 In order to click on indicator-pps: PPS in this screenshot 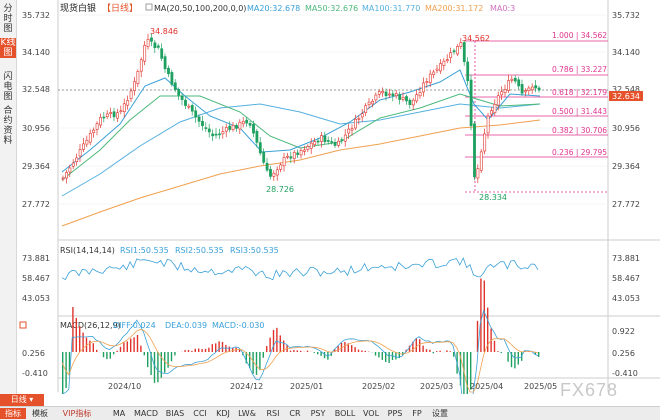, I will do `click(395, 413)`.